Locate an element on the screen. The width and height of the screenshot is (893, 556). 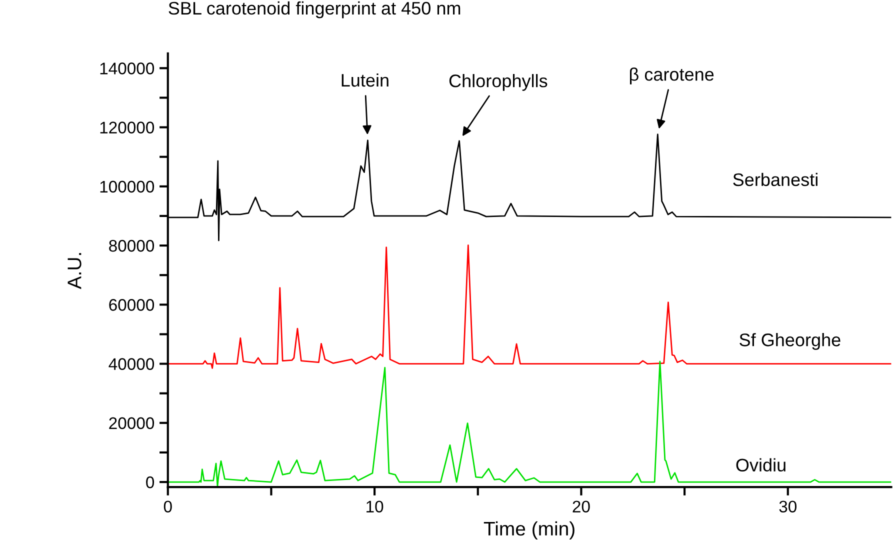
x-tick-label: 20 is located at coordinates (581, 506).